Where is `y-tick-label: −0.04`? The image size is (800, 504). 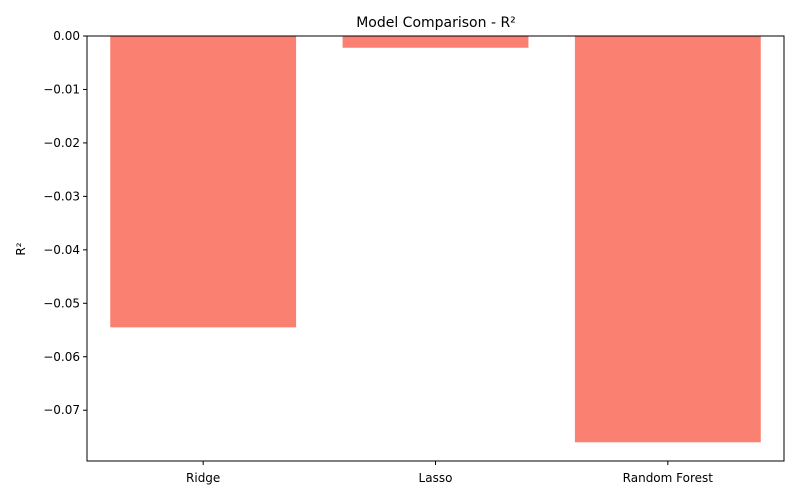
y-tick-label: −0.04 is located at coordinates (61, 250).